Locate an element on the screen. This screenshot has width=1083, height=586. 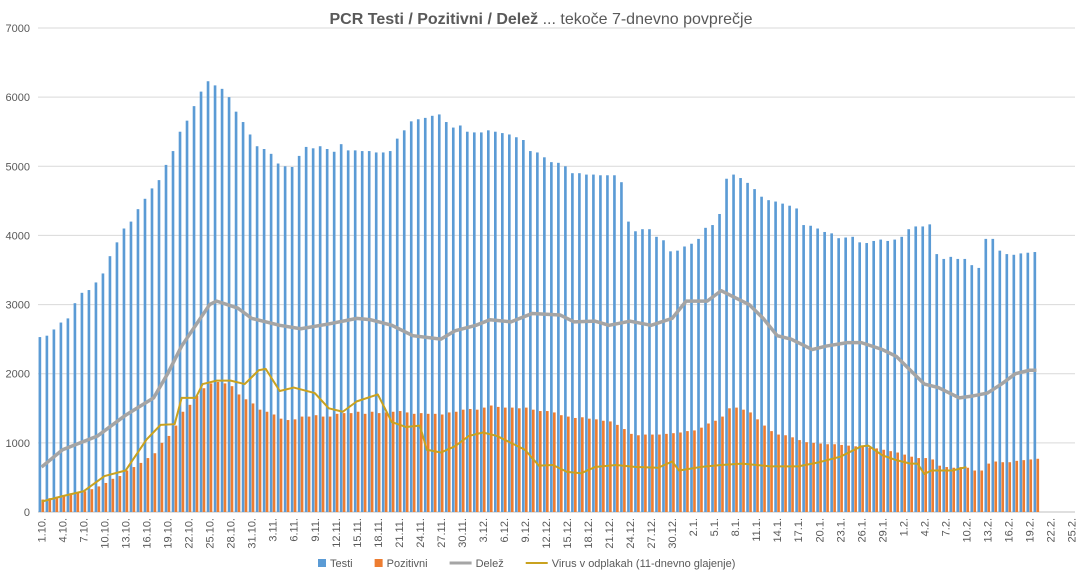
y-tick-label: 0 is located at coordinates (27, 513).